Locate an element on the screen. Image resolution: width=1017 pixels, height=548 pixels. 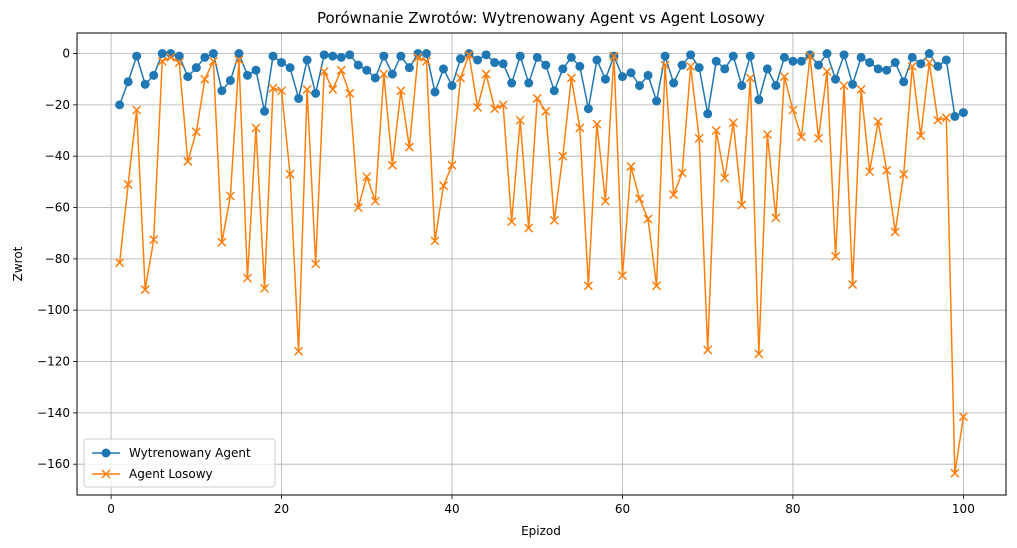
x-tick-label: 60 is located at coordinates (622, 509).